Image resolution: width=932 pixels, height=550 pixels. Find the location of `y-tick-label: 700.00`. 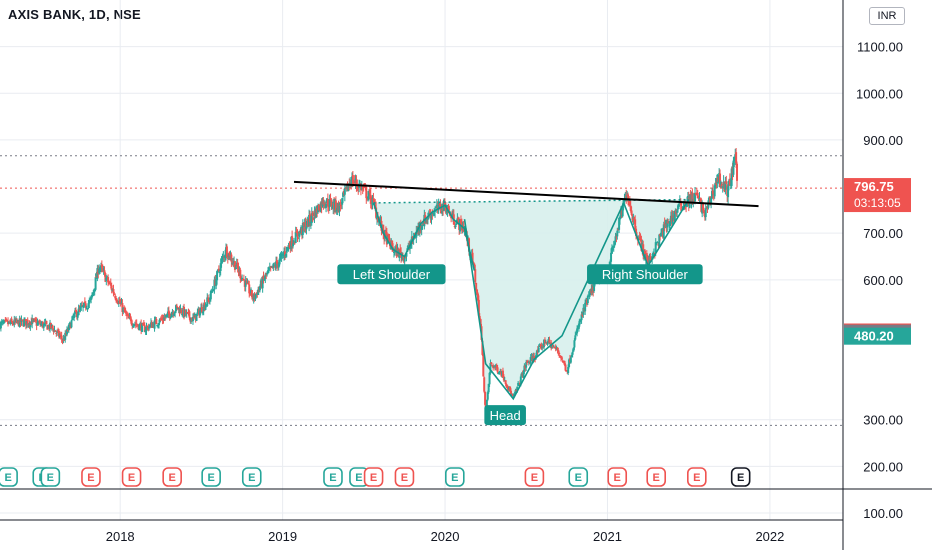

y-tick-label: 700.00 is located at coordinates (883, 233).